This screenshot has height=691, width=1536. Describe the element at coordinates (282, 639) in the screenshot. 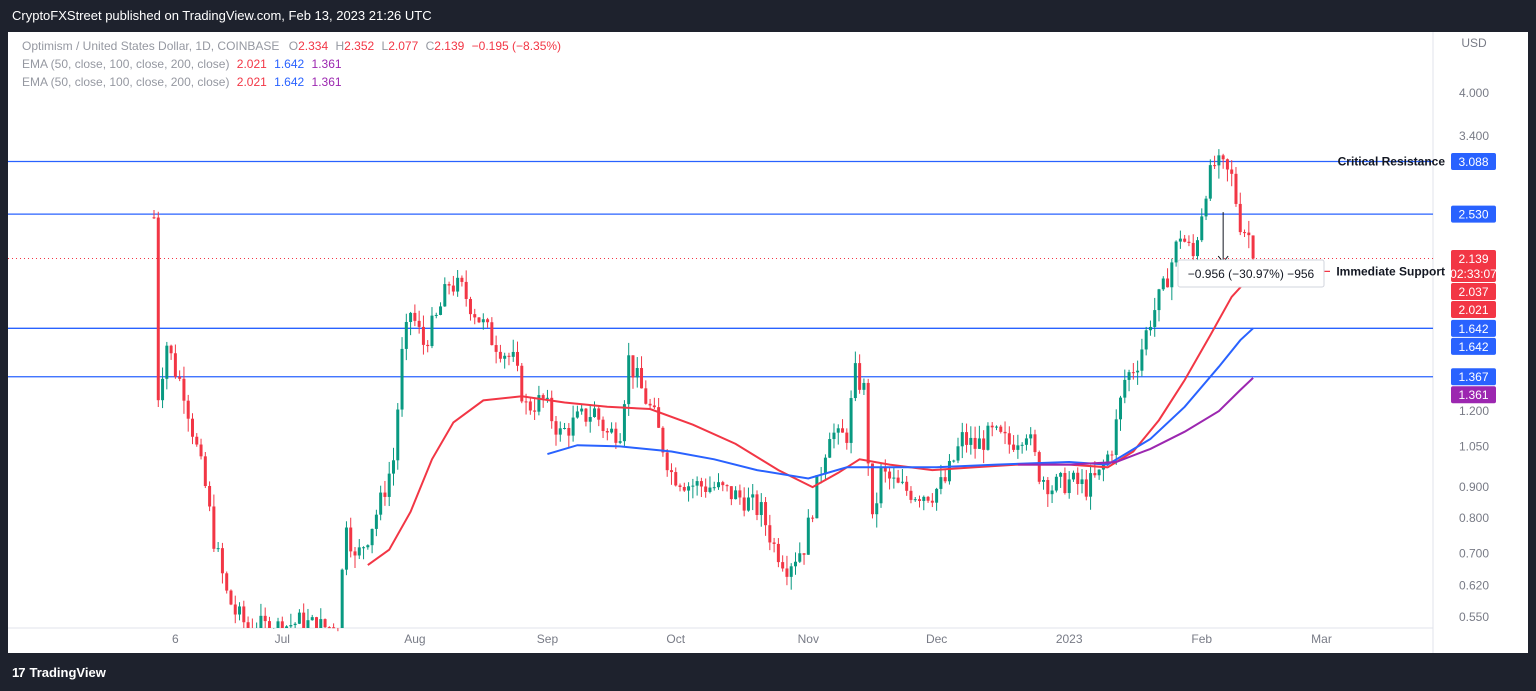

I see `x-tick-label: Jul` at that location.